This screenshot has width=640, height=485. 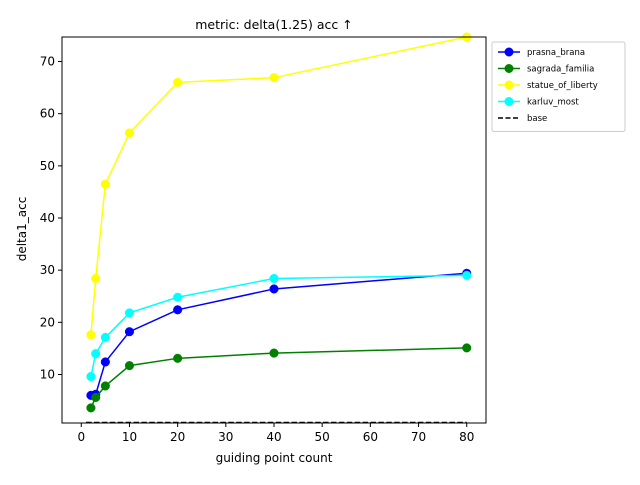 I want to click on y-axis-label: delta1_acc, so click(x=22, y=229).